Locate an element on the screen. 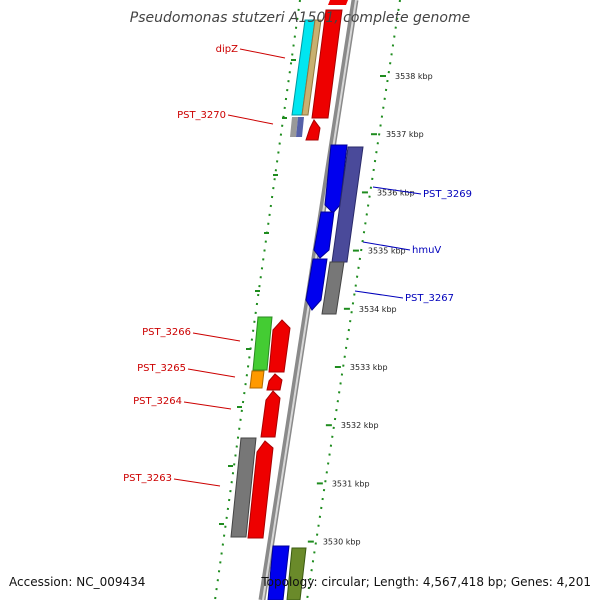 The image size is (600, 600). ruler-label: 3530 kbp is located at coordinates (342, 542).